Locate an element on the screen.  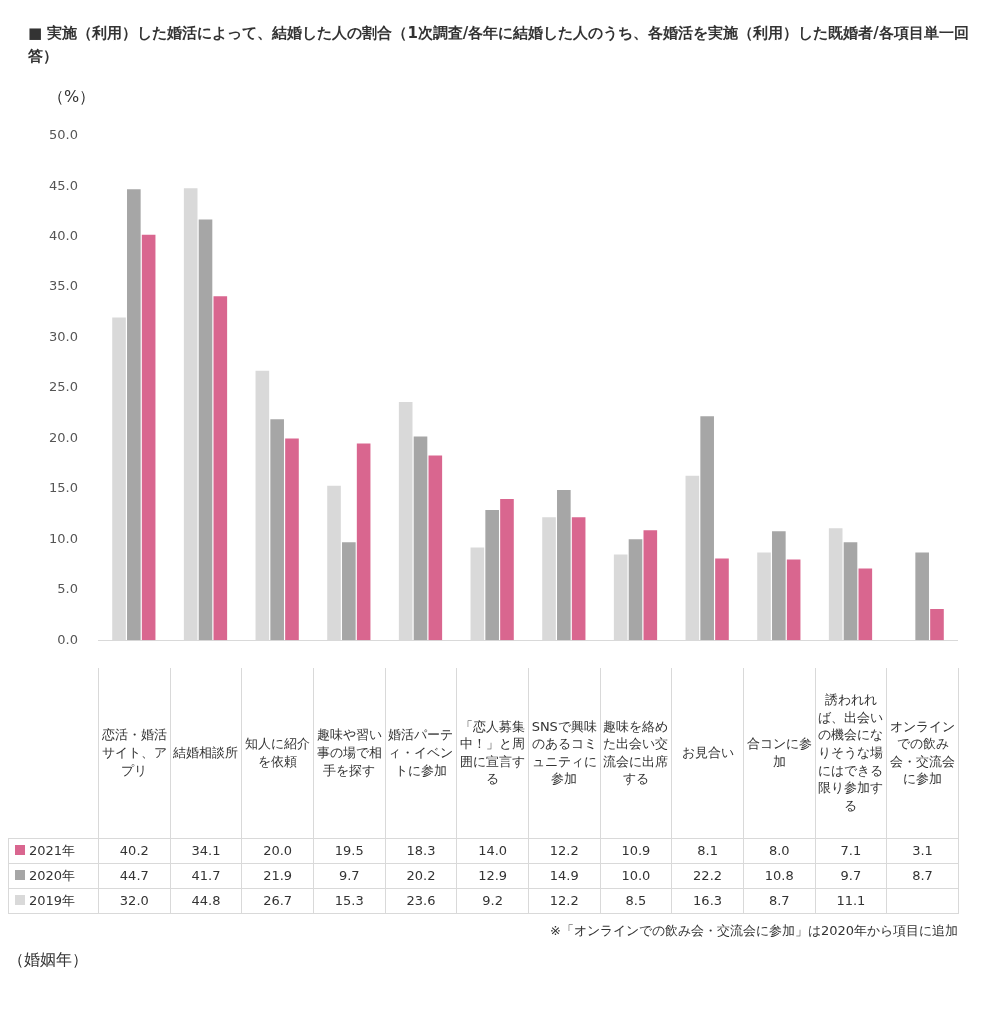
text: （婚姻年） is located at coordinates (48, 960).